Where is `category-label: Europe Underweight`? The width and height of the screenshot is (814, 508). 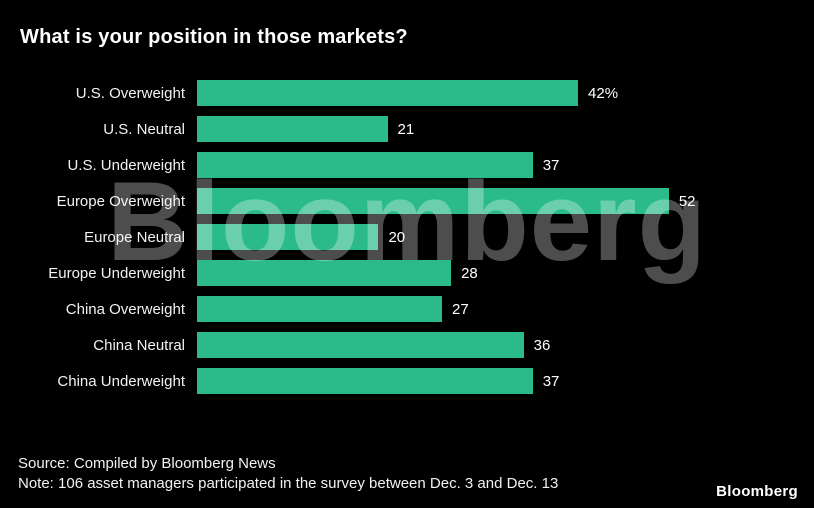 category-label: Europe Underweight is located at coordinates (116, 273).